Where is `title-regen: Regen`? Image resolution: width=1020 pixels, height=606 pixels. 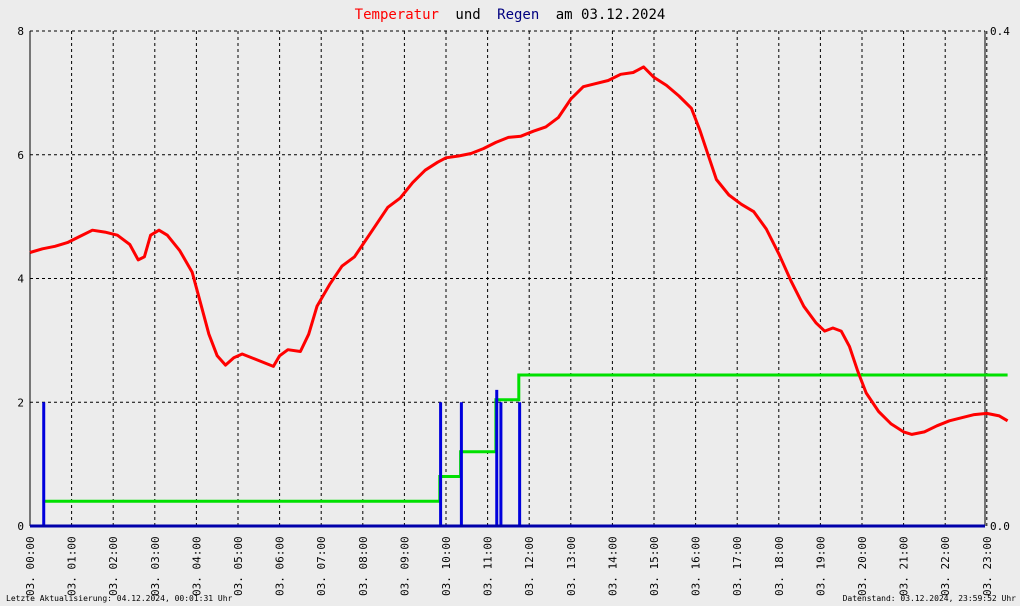
title-regen: Regen is located at coordinates (518, 15).